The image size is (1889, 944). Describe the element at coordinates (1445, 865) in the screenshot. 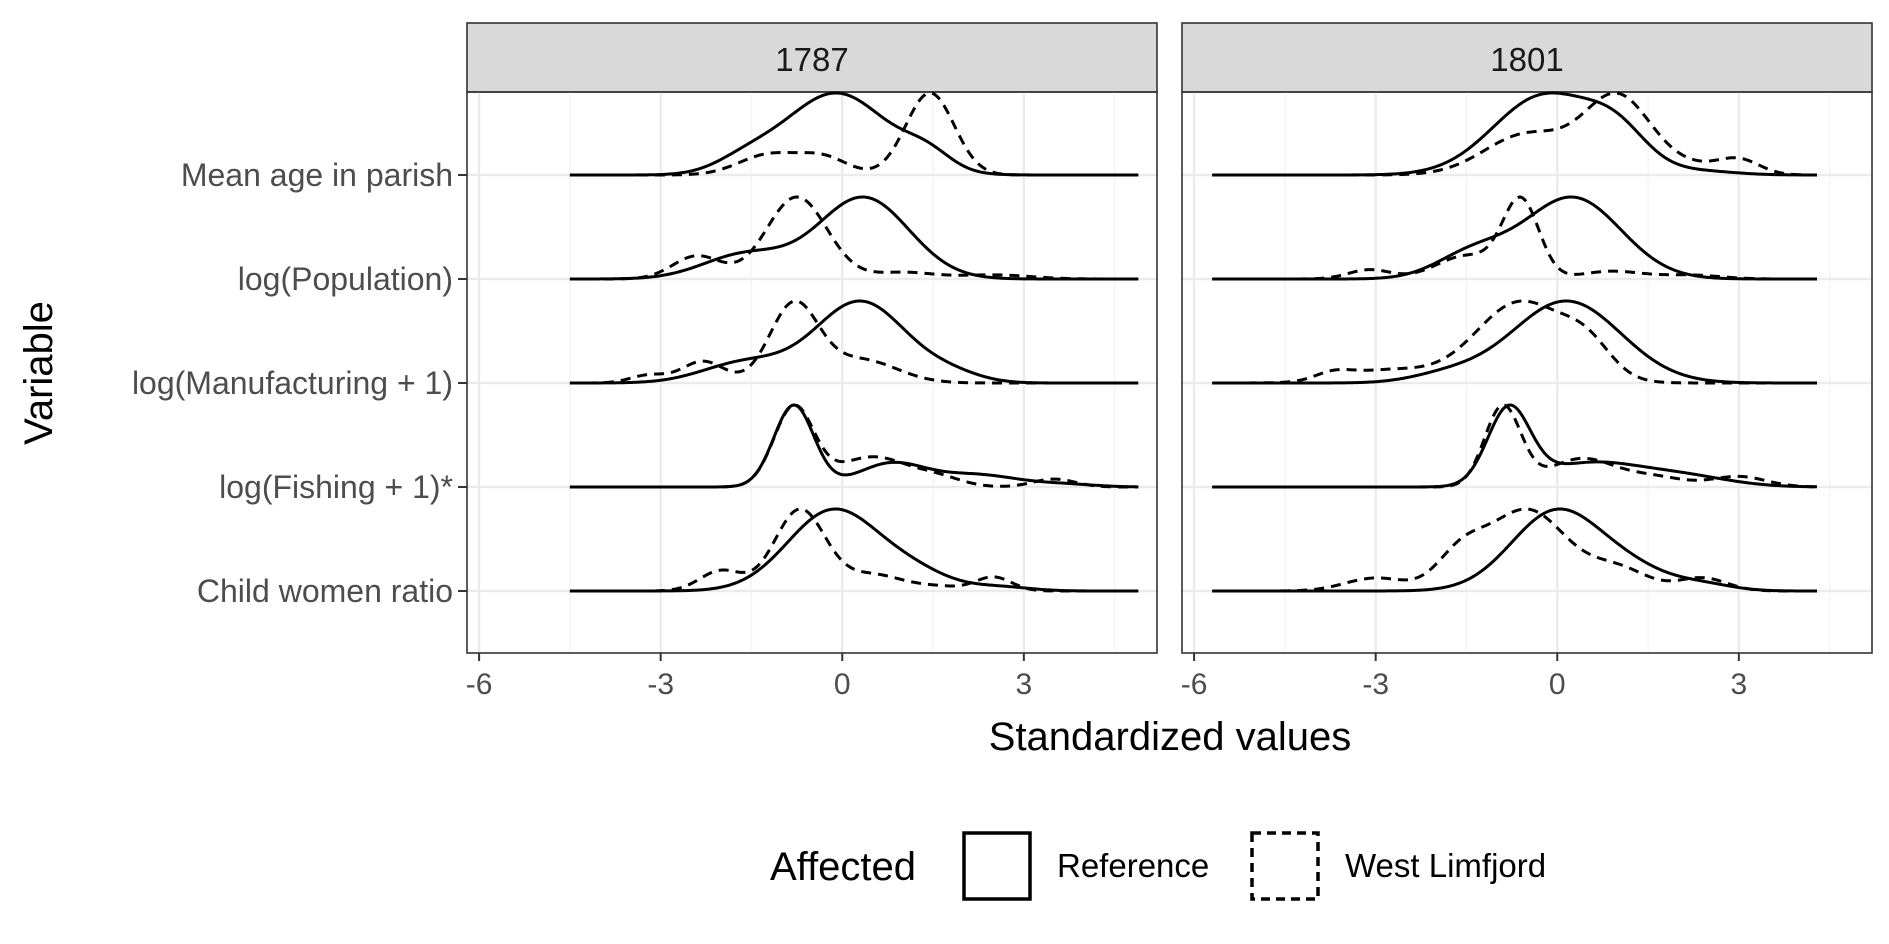

I see `legend-label-west-limfjord: West Limfjord` at that location.